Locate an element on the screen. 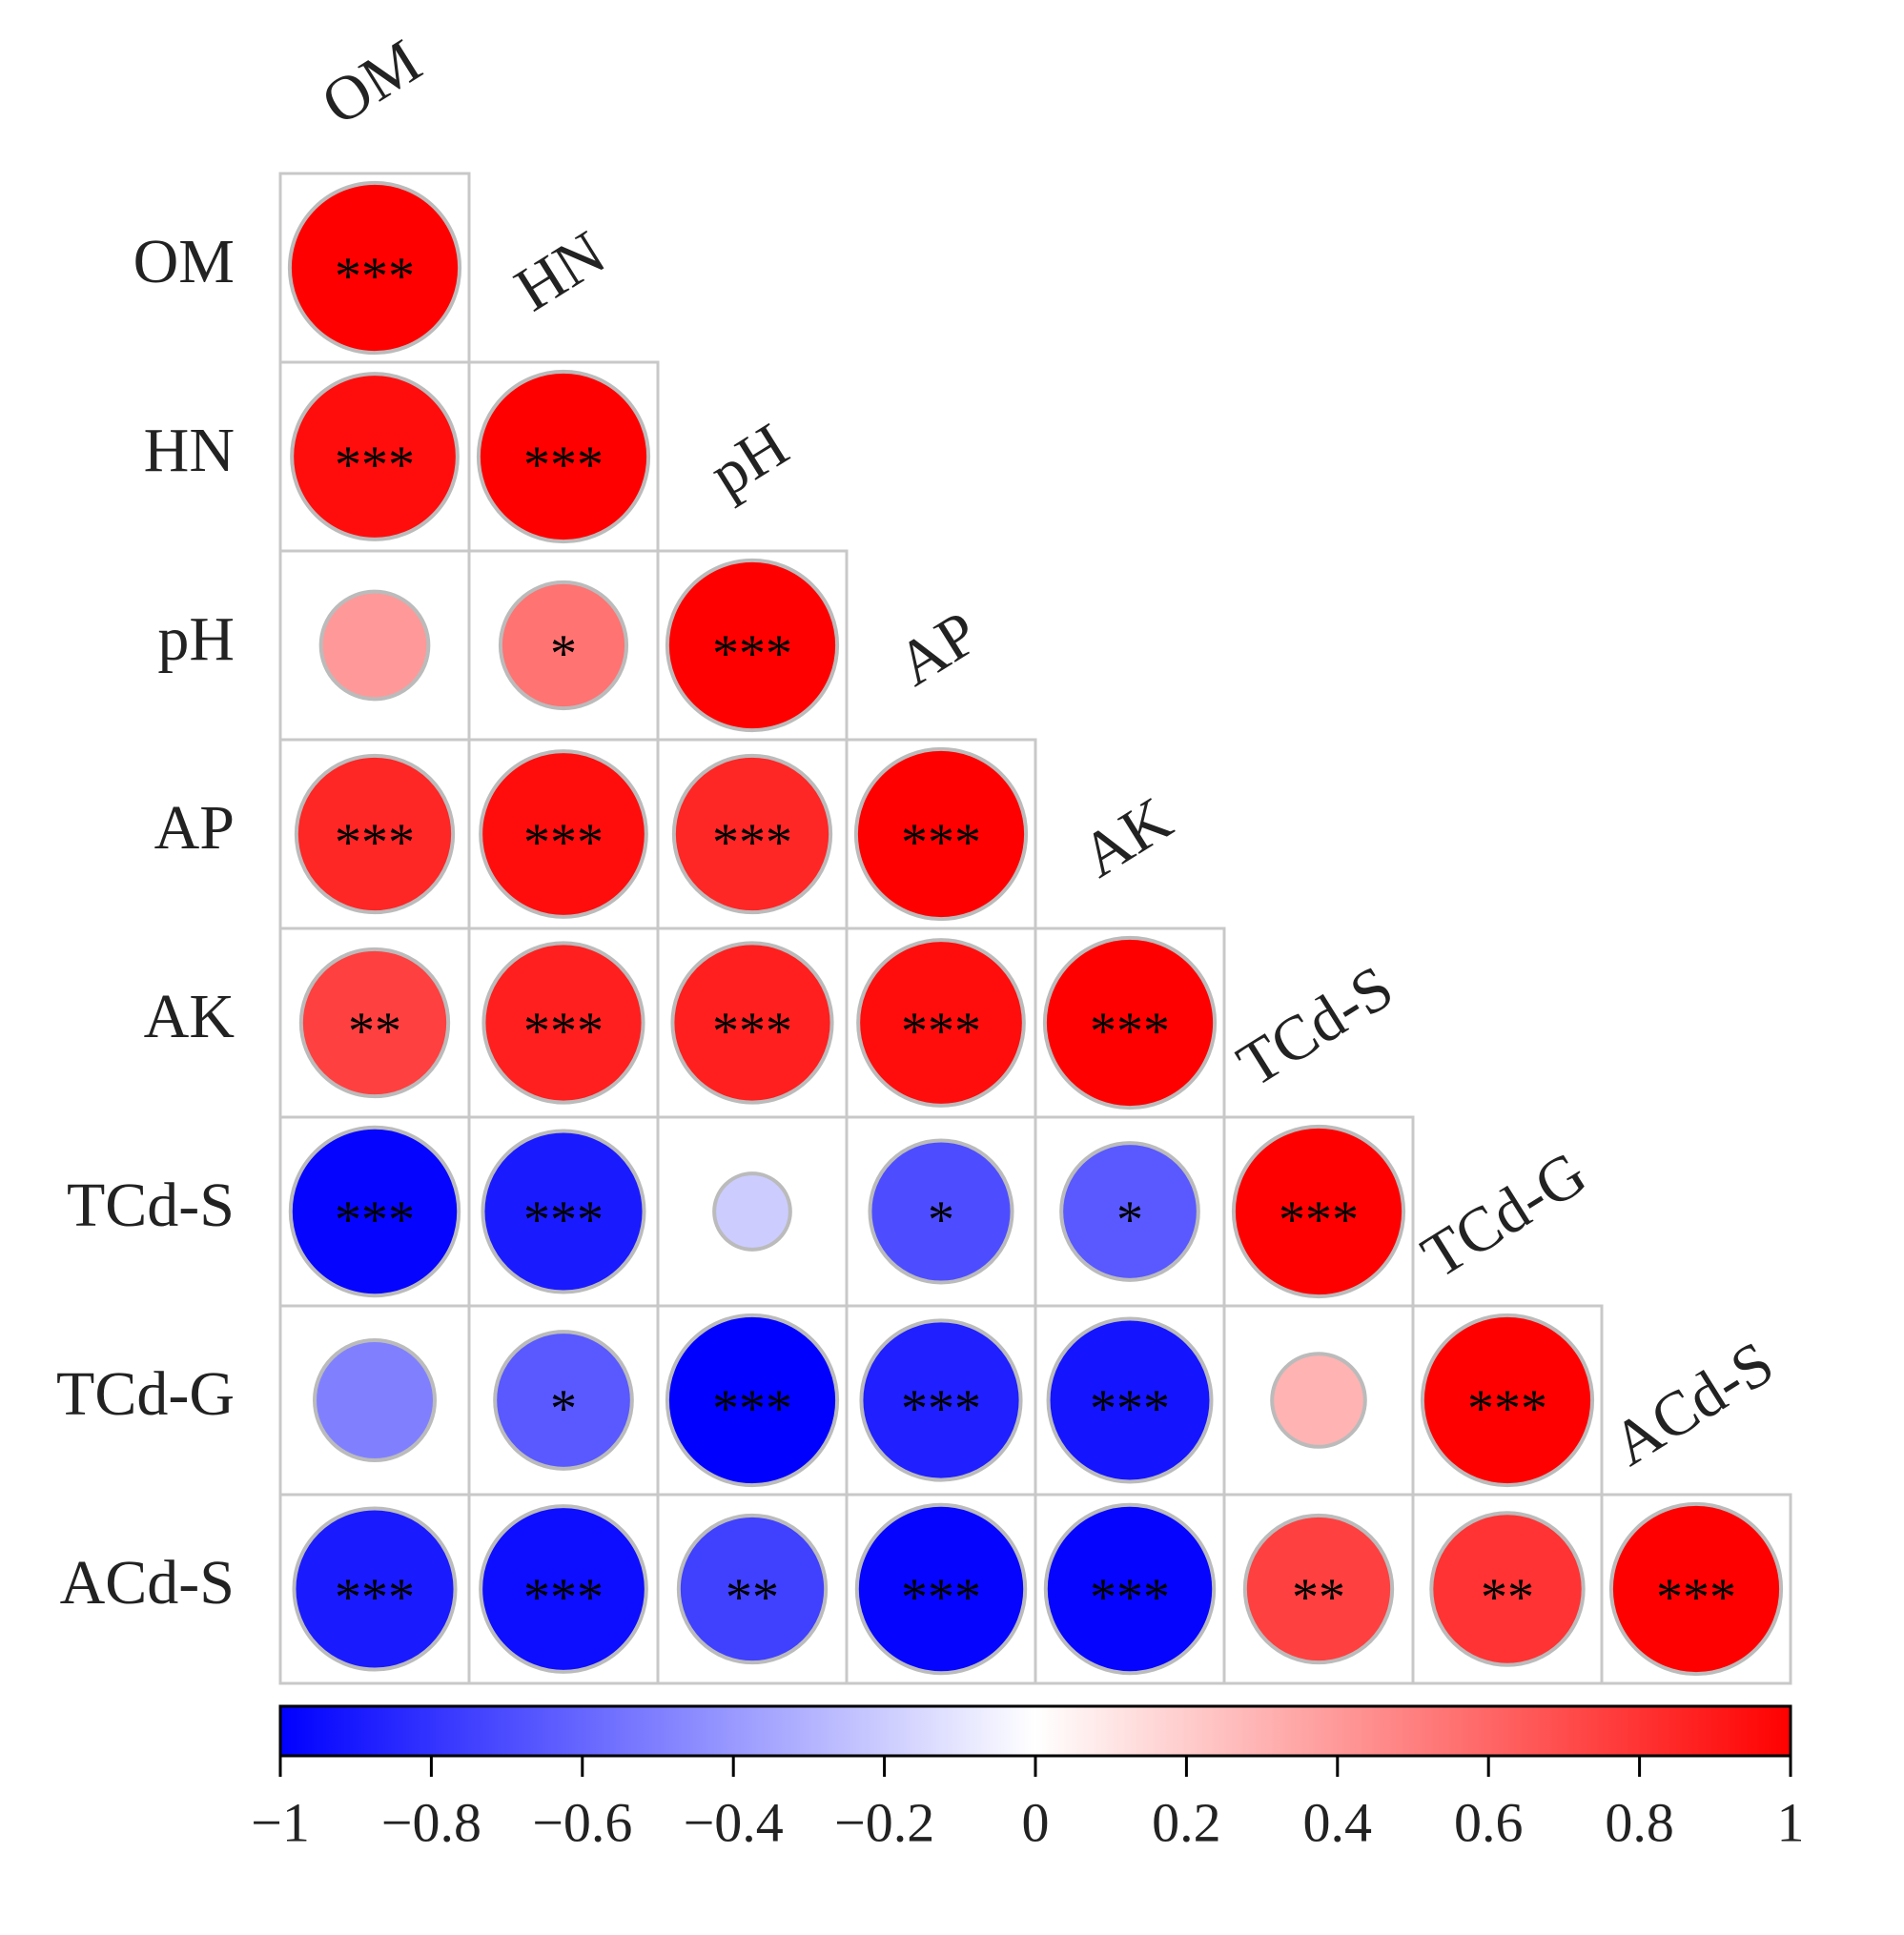 The image size is (1904, 1935). row-label: TCd-G is located at coordinates (145, 1394).